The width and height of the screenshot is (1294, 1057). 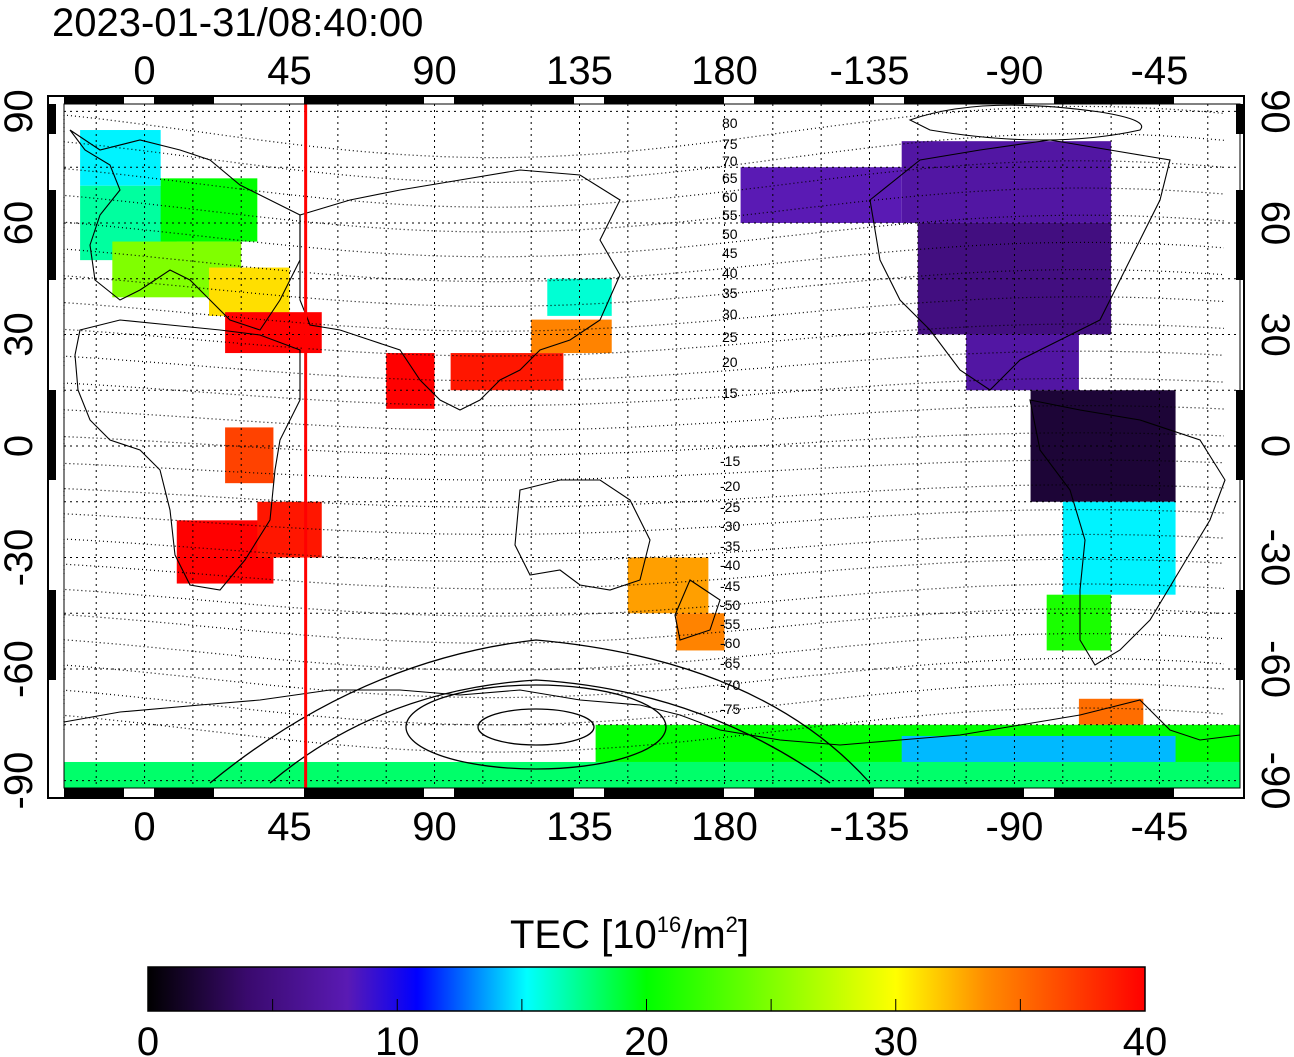 I want to click on mlat-label: 35, so click(x=730, y=293).